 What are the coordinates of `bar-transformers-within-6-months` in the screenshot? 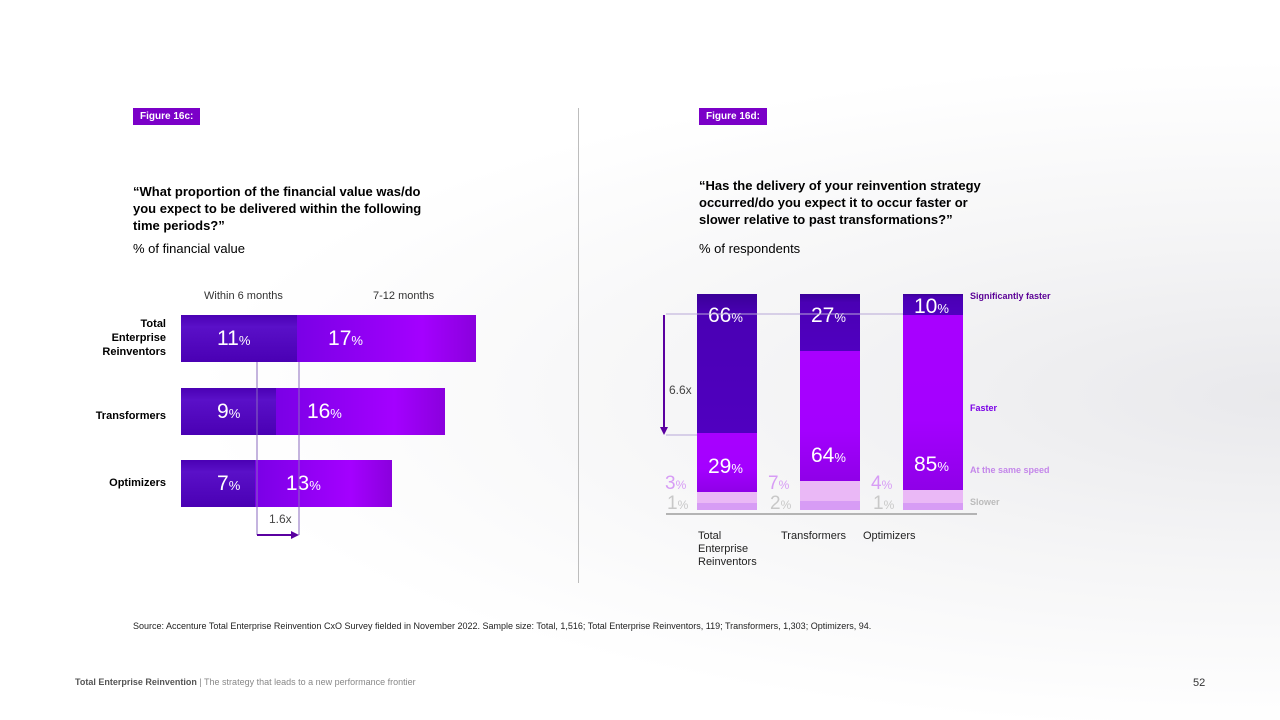 It's located at (228, 411).